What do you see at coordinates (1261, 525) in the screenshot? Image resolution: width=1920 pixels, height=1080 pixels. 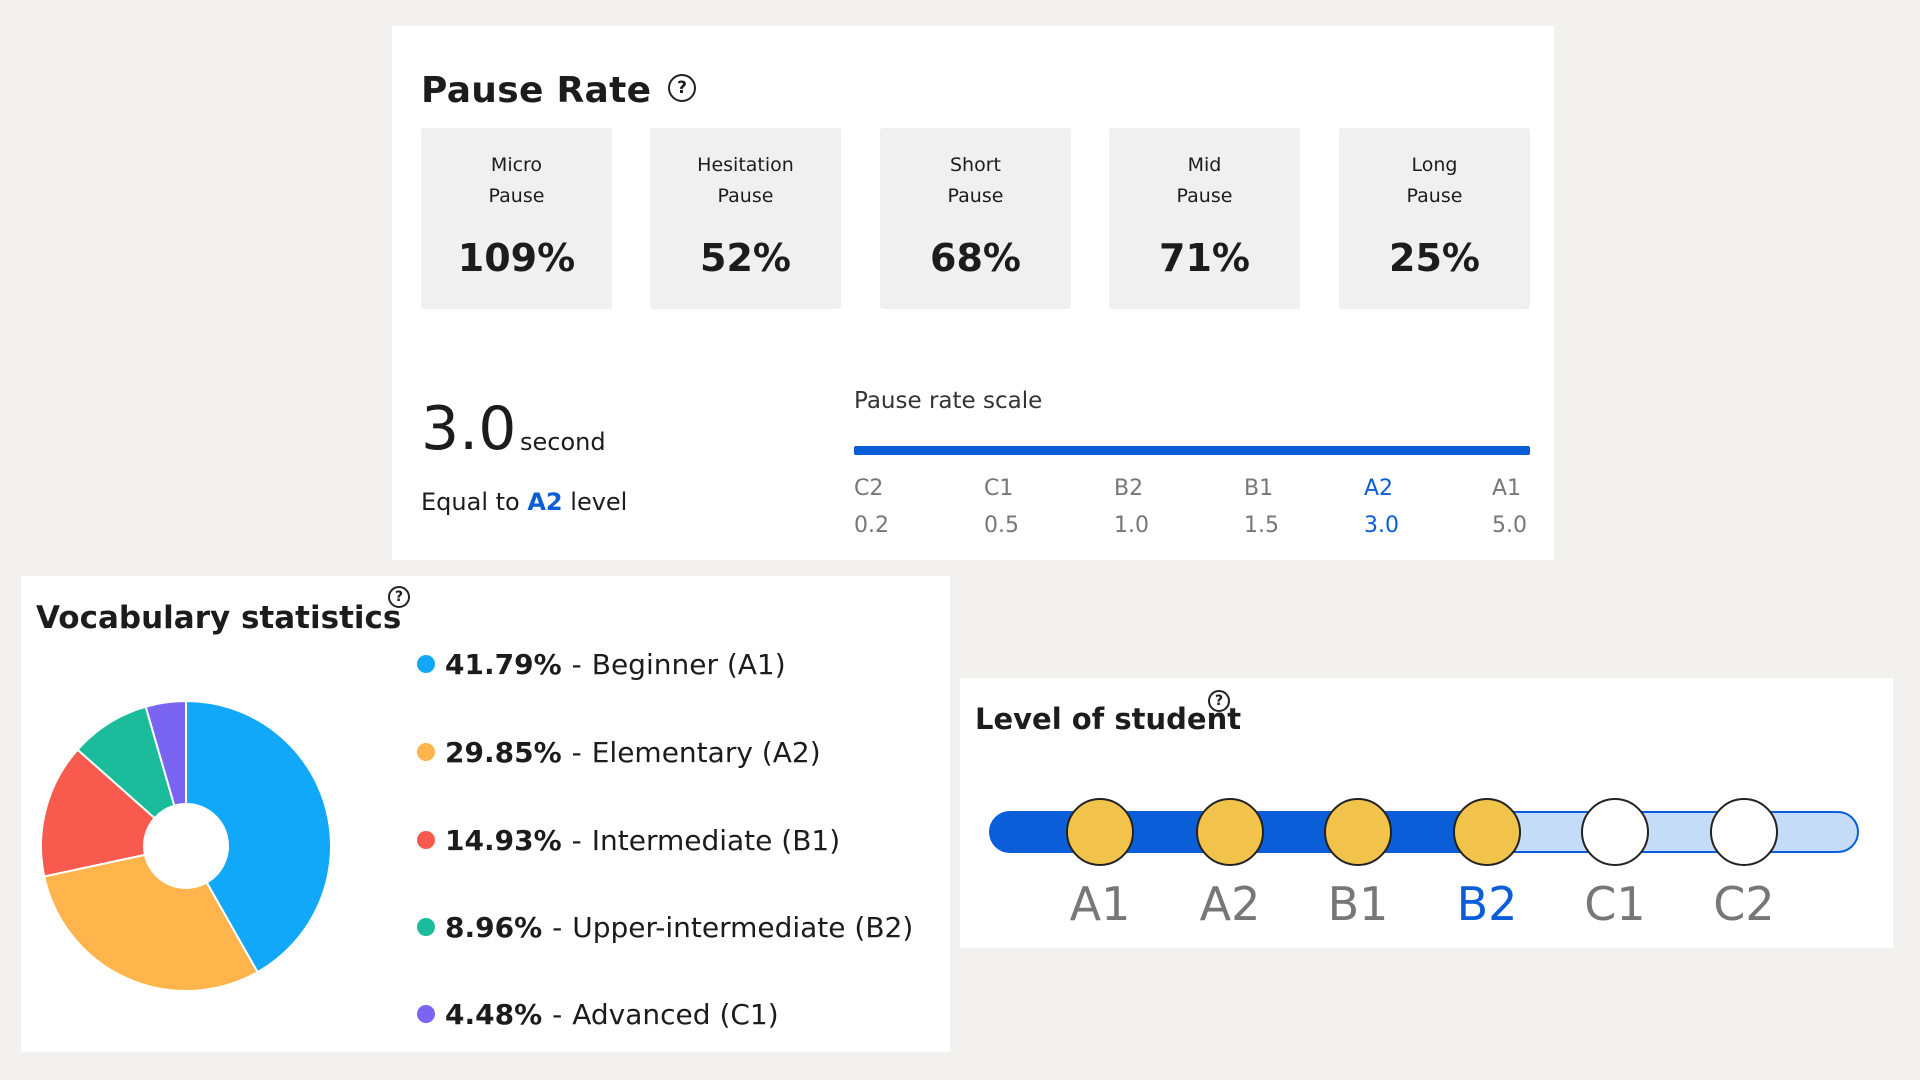 I see `scale-value: 1.5` at bounding box center [1261, 525].